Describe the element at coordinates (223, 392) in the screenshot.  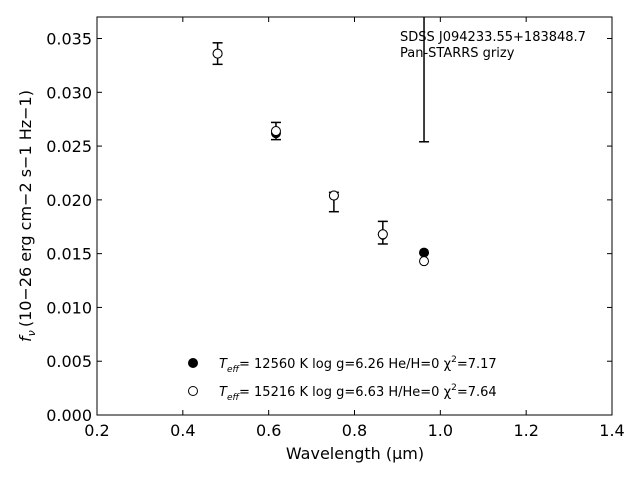
I see `legend-2-t: T` at that location.